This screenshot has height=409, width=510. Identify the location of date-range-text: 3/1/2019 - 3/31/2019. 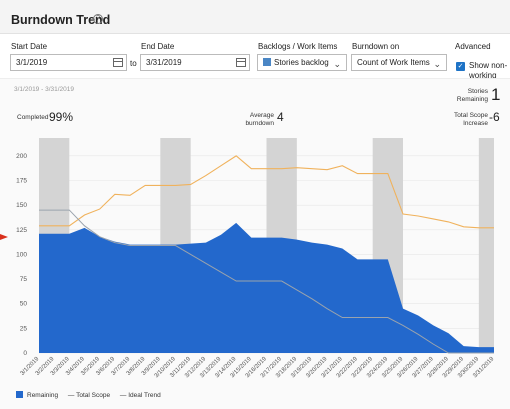
(44, 89).